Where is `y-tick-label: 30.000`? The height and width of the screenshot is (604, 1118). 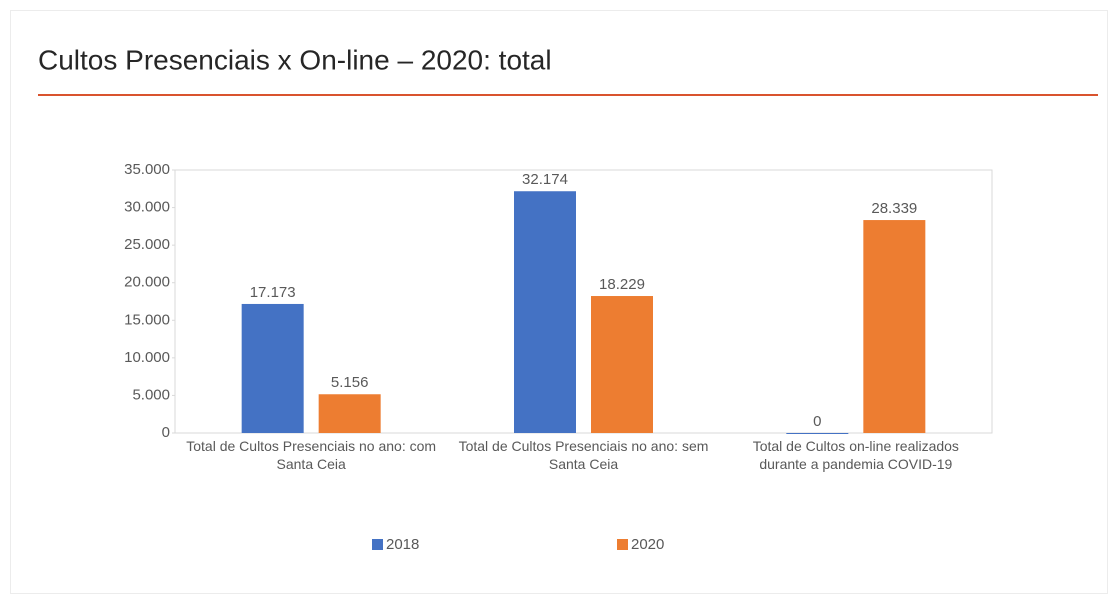
y-tick-label: 30.000 is located at coordinates (147, 207).